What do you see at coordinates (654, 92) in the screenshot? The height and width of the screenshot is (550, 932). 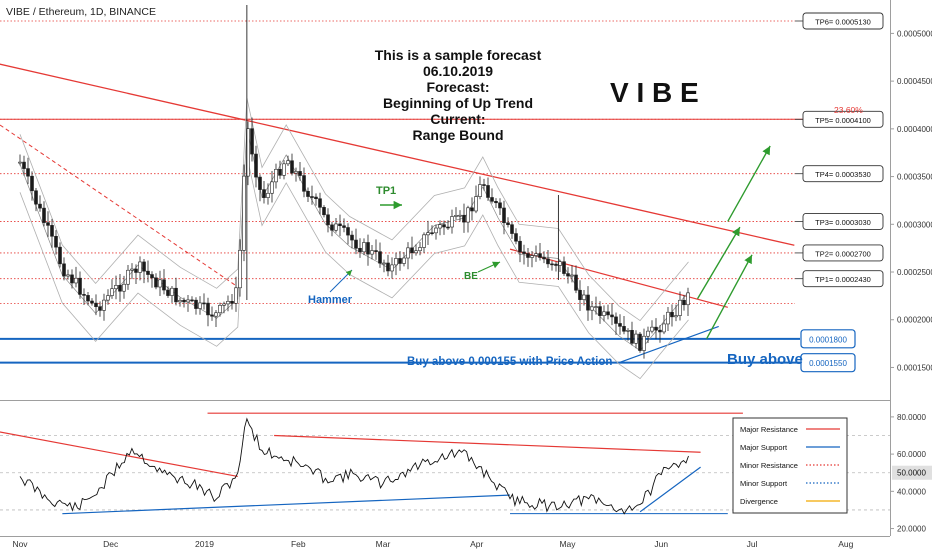 I see `vibe-logo-text: V I B E` at bounding box center [654, 92].